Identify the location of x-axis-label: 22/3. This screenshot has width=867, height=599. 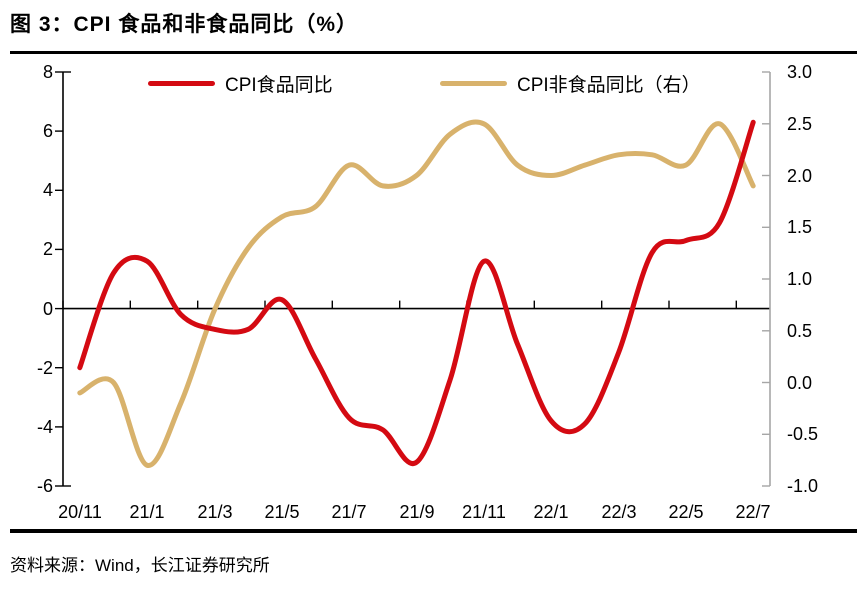
(619, 512).